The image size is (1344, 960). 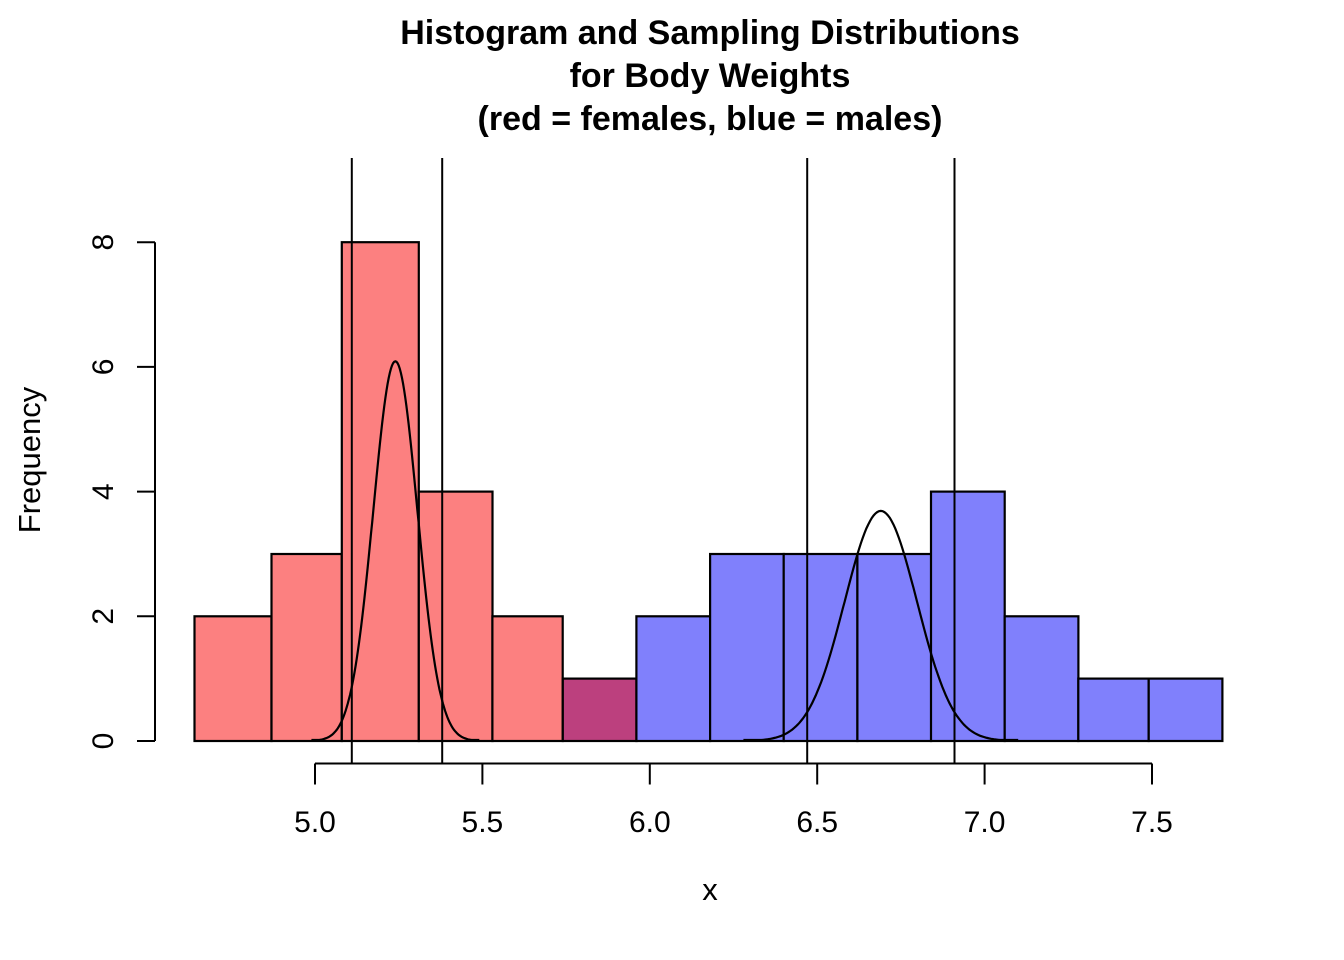 What do you see at coordinates (483, 822) in the screenshot?
I see `x-tick-label: 5.5` at bounding box center [483, 822].